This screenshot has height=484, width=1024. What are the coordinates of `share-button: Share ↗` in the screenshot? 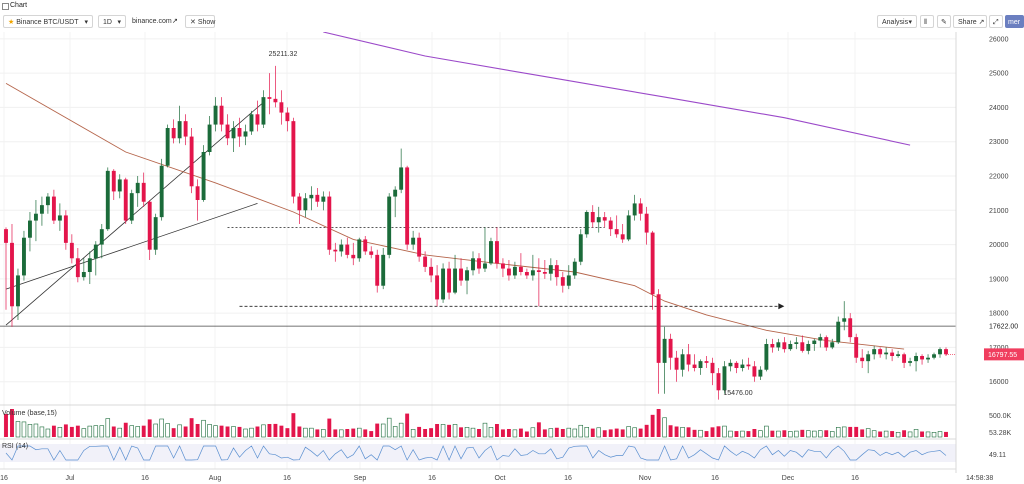 It's located at (970, 21).